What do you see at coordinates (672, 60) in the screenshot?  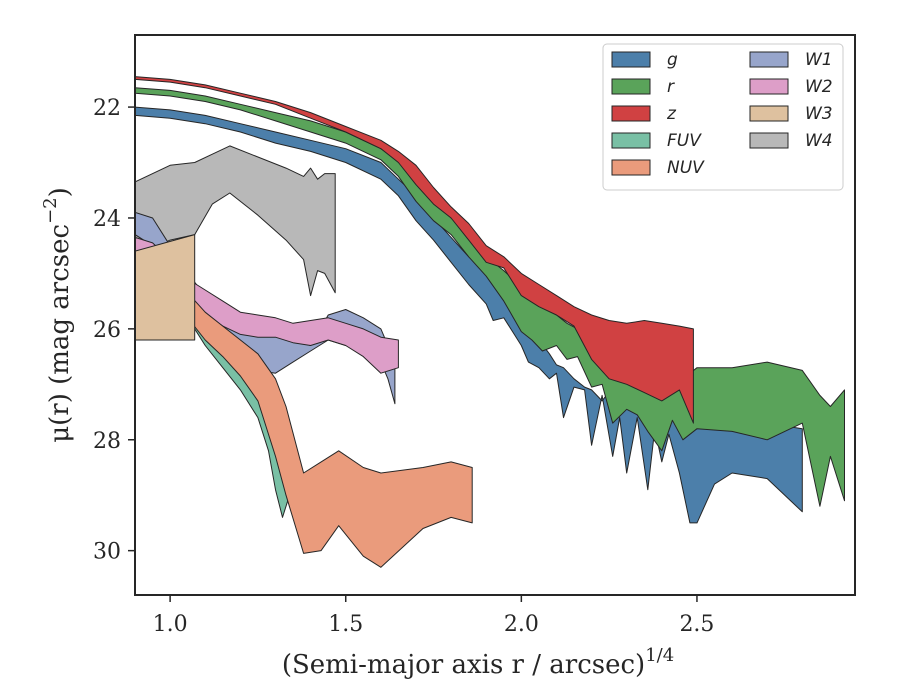 I see `legend-label-g: g` at bounding box center [672, 60].